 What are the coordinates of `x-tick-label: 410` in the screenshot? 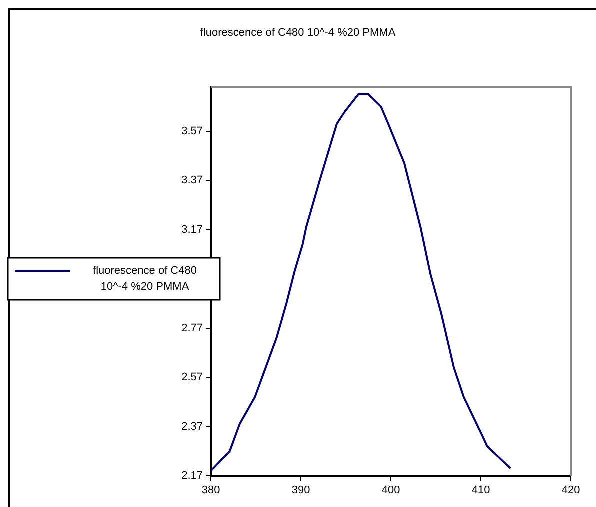 It's located at (481, 490).